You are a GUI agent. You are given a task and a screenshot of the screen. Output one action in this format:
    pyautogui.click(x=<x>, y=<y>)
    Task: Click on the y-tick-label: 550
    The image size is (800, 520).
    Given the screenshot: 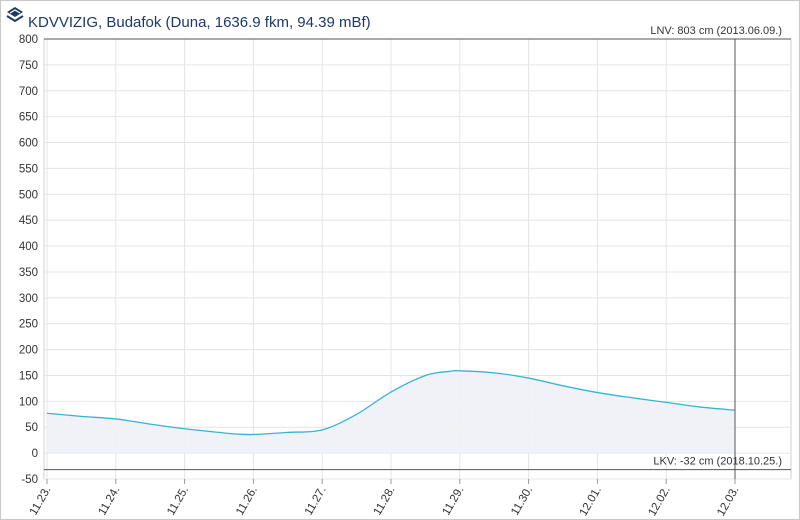 What is the action you would take?
    pyautogui.click(x=28, y=169)
    